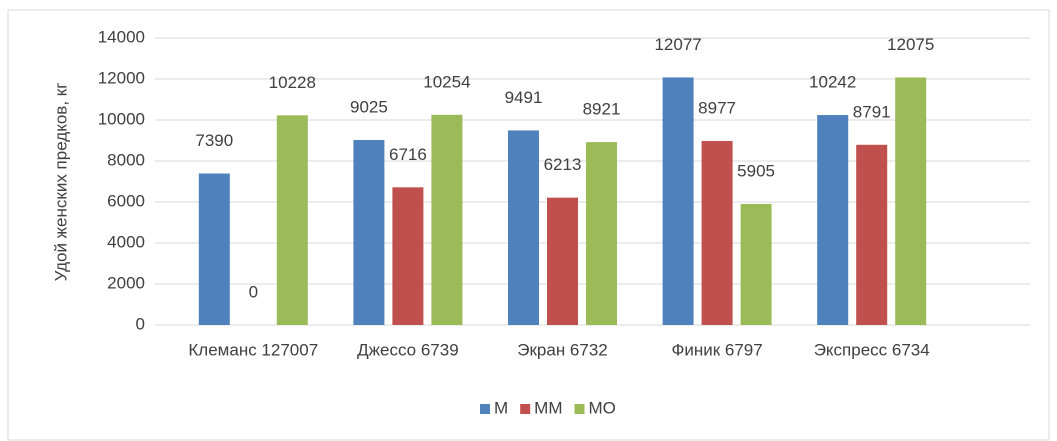  Describe the element at coordinates (717, 107) in the screenshot. I see `data-label: 8977` at that location.